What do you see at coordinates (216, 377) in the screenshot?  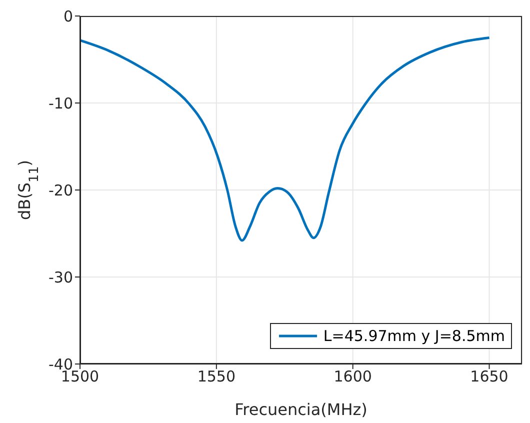 I see `x-tick-label: 1550` at bounding box center [216, 377].